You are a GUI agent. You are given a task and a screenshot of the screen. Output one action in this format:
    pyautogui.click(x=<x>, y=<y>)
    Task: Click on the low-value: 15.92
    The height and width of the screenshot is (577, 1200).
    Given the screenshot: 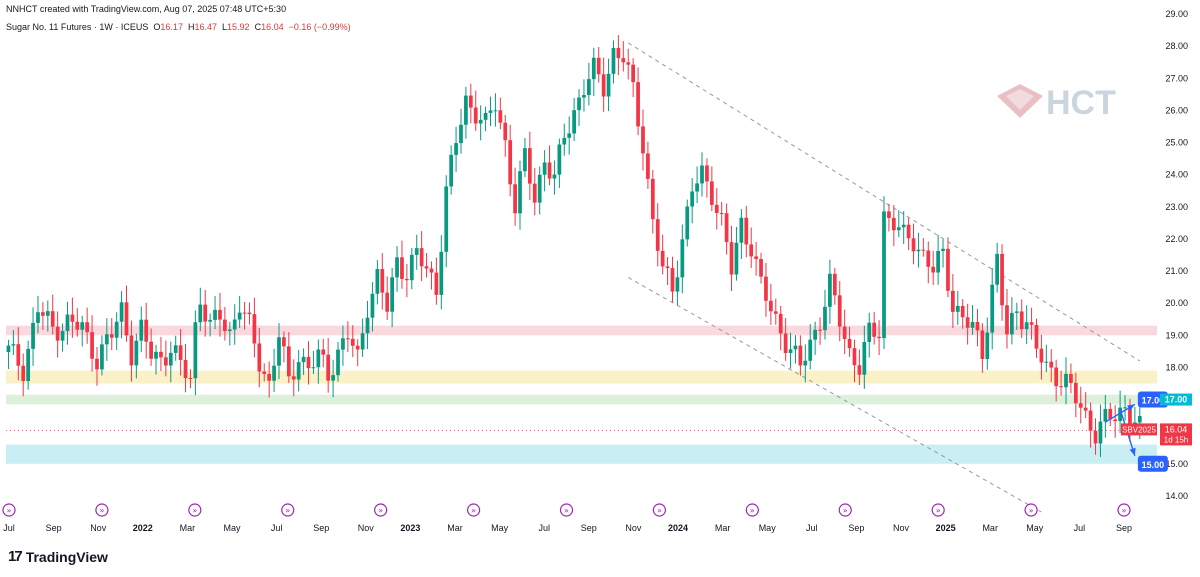 What is the action you would take?
    pyautogui.click(x=238, y=27)
    